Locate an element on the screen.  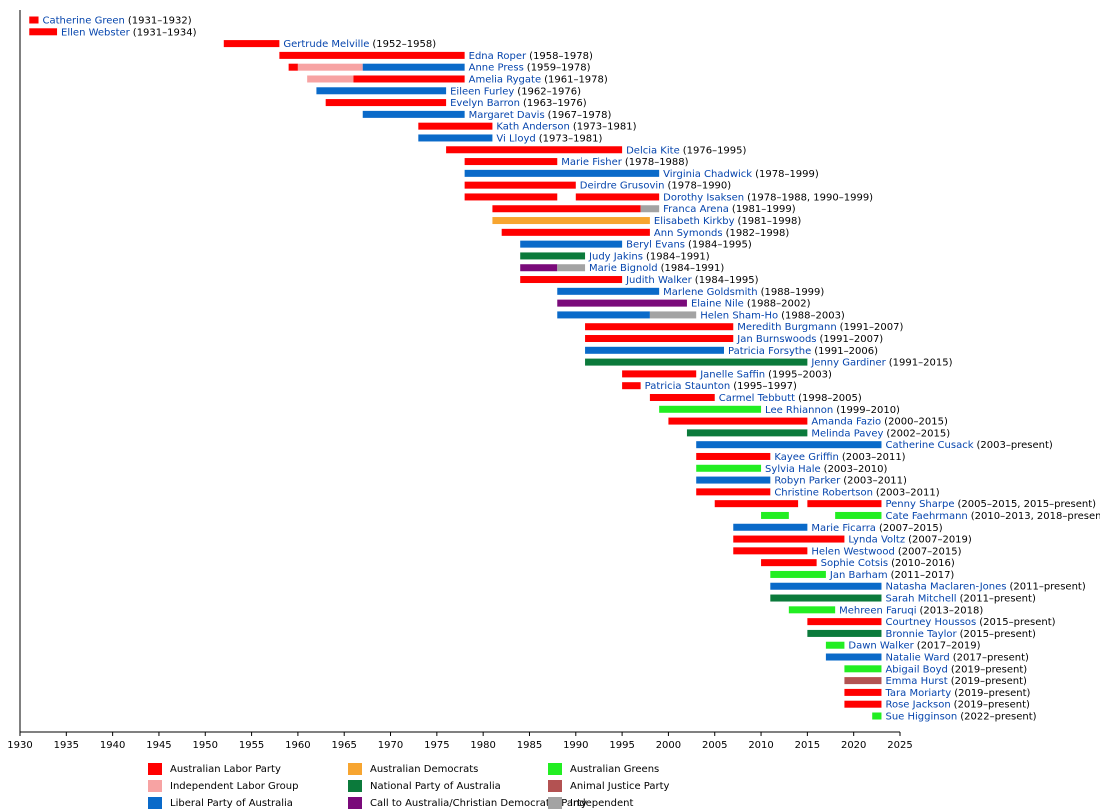
member-name: Marie Bignold is located at coordinates (623, 268).